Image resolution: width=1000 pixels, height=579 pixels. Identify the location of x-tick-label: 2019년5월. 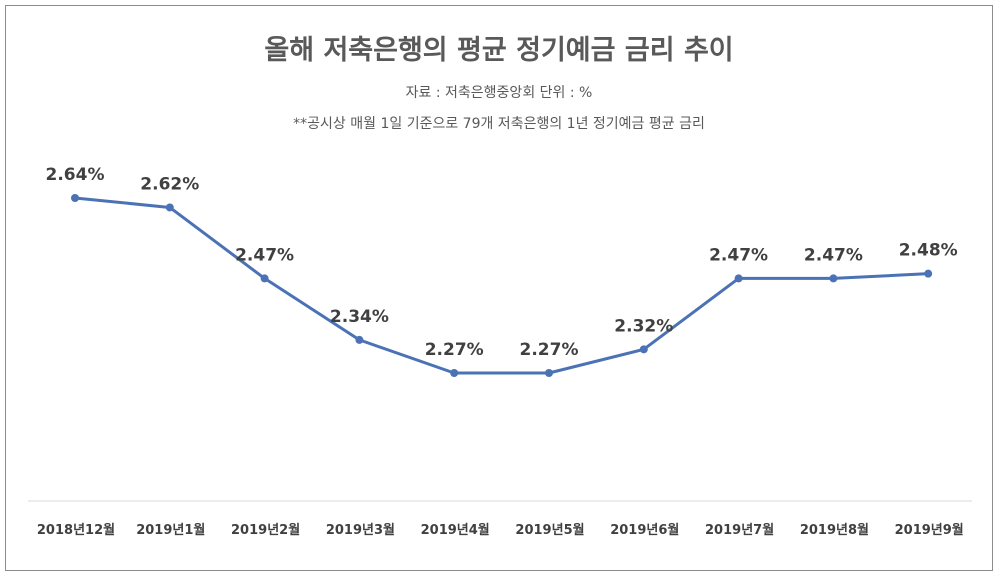
(549, 530).